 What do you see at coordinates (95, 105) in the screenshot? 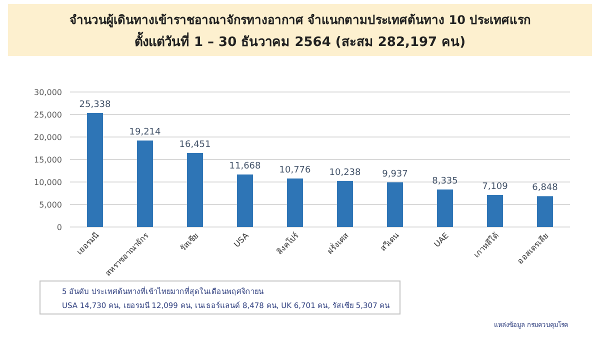
I see `data-label: 25,338` at bounding box center [95, 105].